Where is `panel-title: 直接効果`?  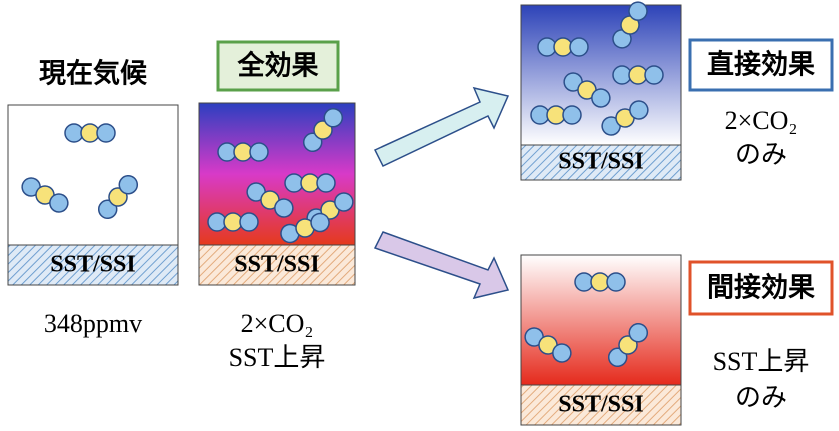 panel-title: 直接効果 is located at coordinates (761, 65).